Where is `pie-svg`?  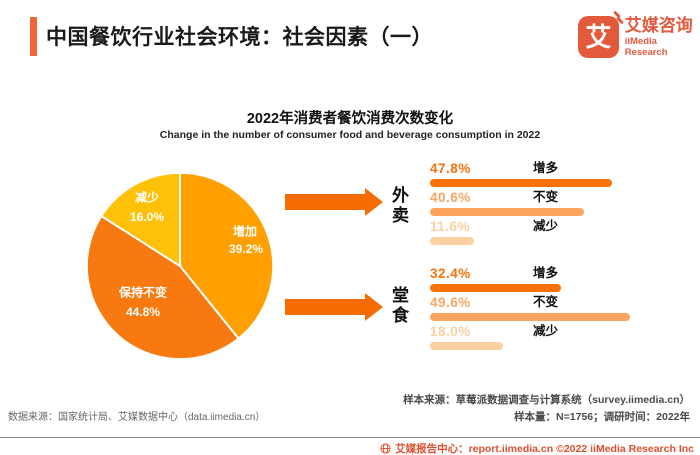
pie-svg is located at coordinates (180, 266).